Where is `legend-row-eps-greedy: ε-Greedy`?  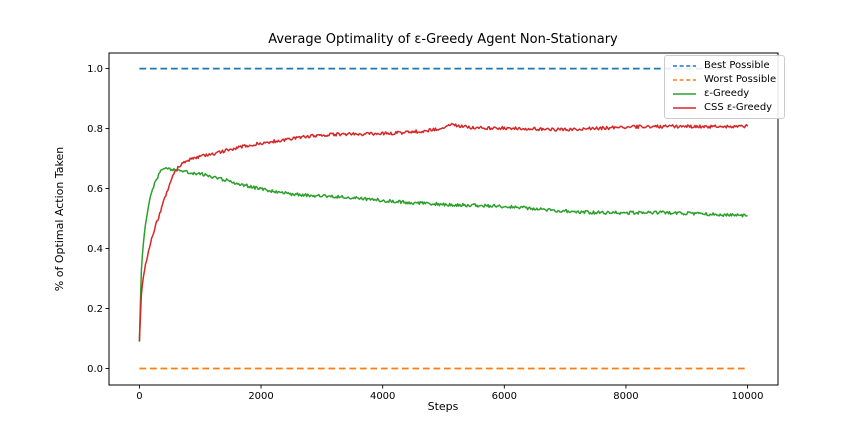
legend-row-eps-greedy: ε-Greedy is located at coordinates (724, 94).